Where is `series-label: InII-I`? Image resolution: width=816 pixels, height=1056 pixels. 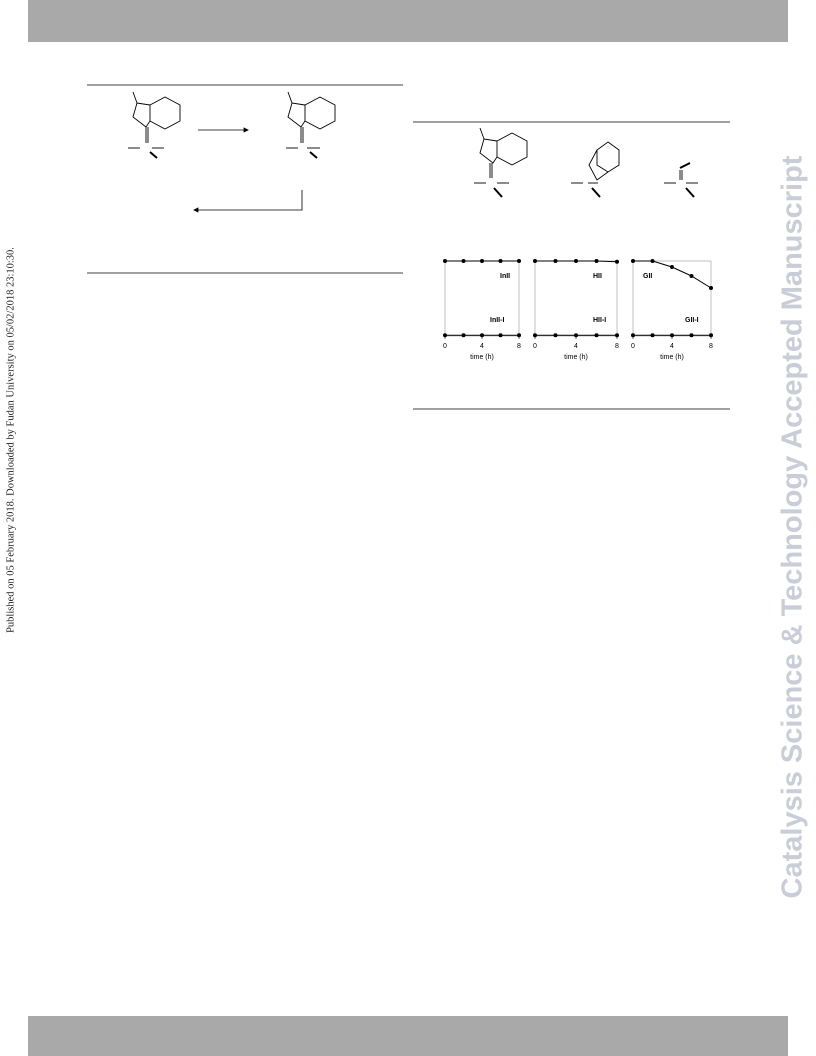 series-label: InII-I is located at coordinates (497, 320).